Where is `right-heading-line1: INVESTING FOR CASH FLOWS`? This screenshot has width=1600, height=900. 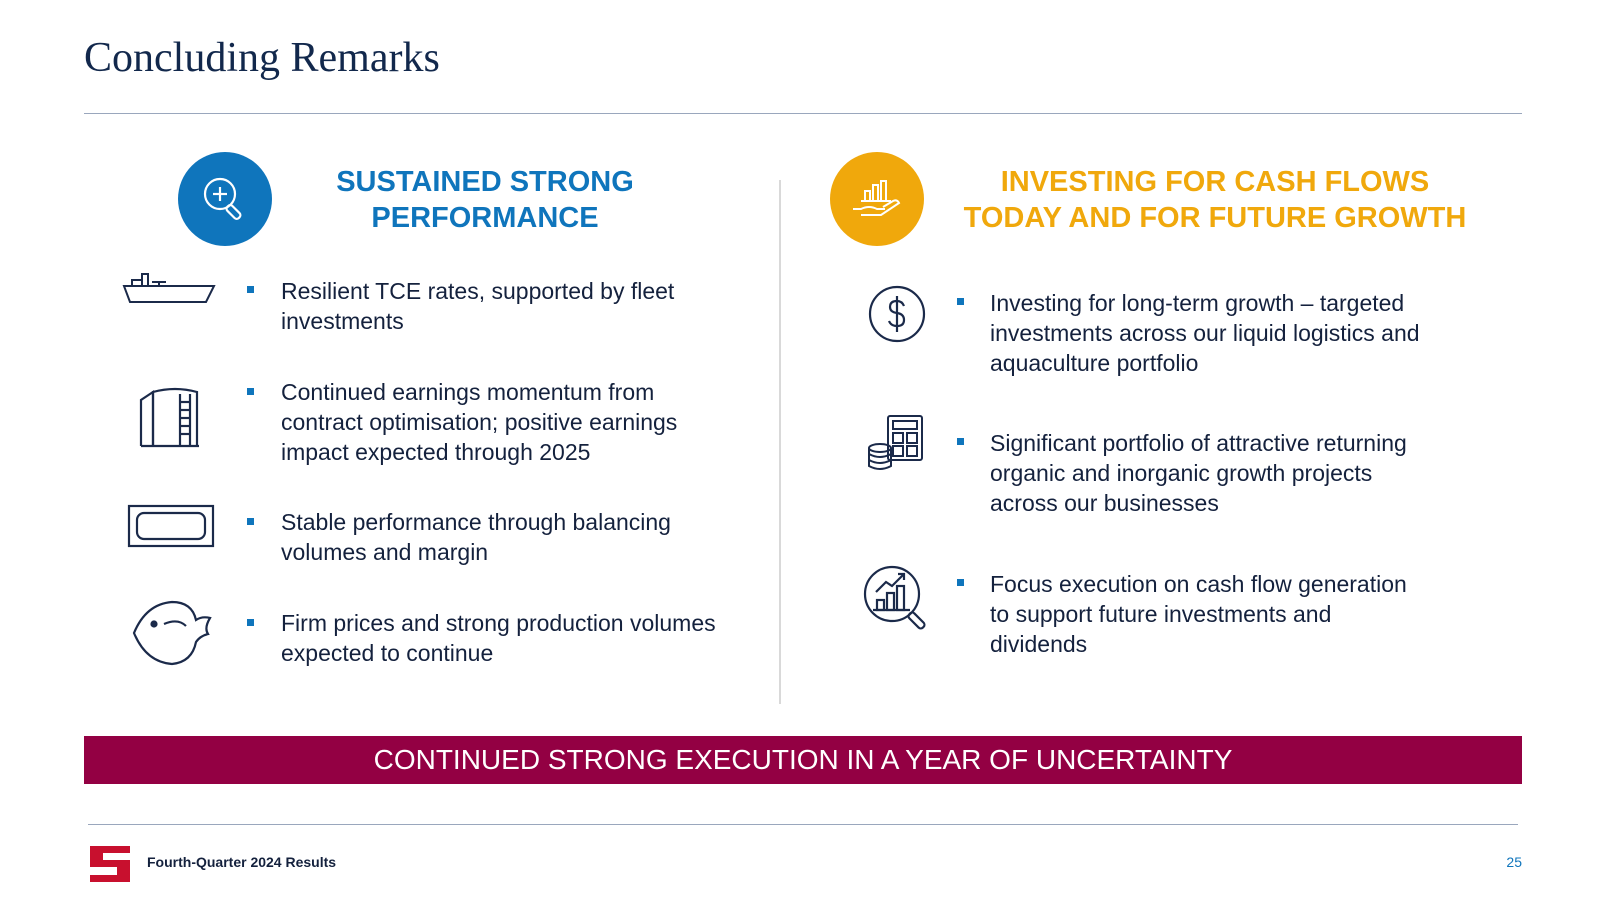
right-heading-line1: INVESTING FOR CASH FLOWS is located at coordinates (1215, 182).